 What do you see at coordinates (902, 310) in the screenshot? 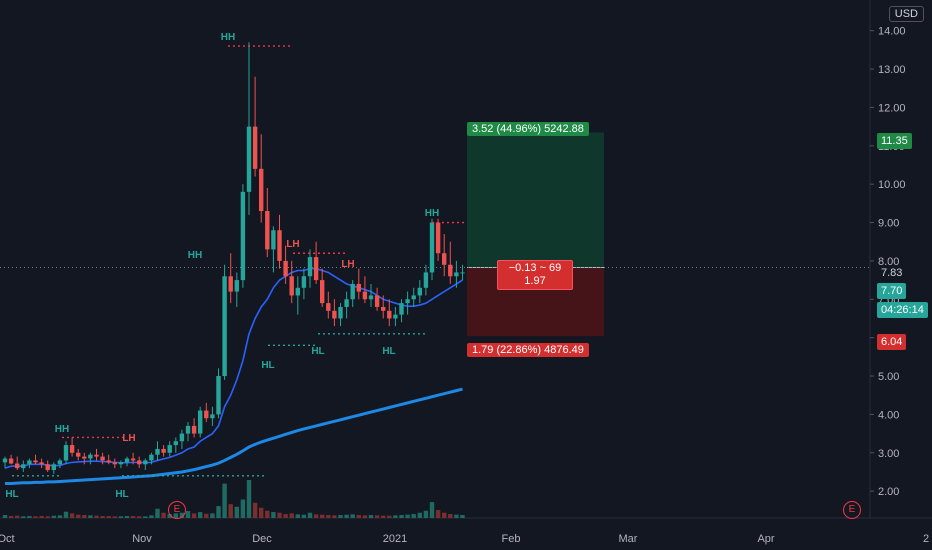
I see `countdown-tag: 04:26:14` at bounding box center [902, 310].